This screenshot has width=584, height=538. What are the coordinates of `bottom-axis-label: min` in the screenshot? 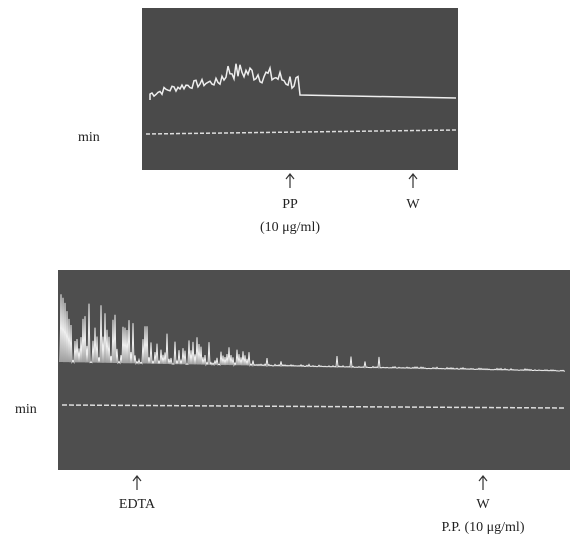 It's located at (26, 409).